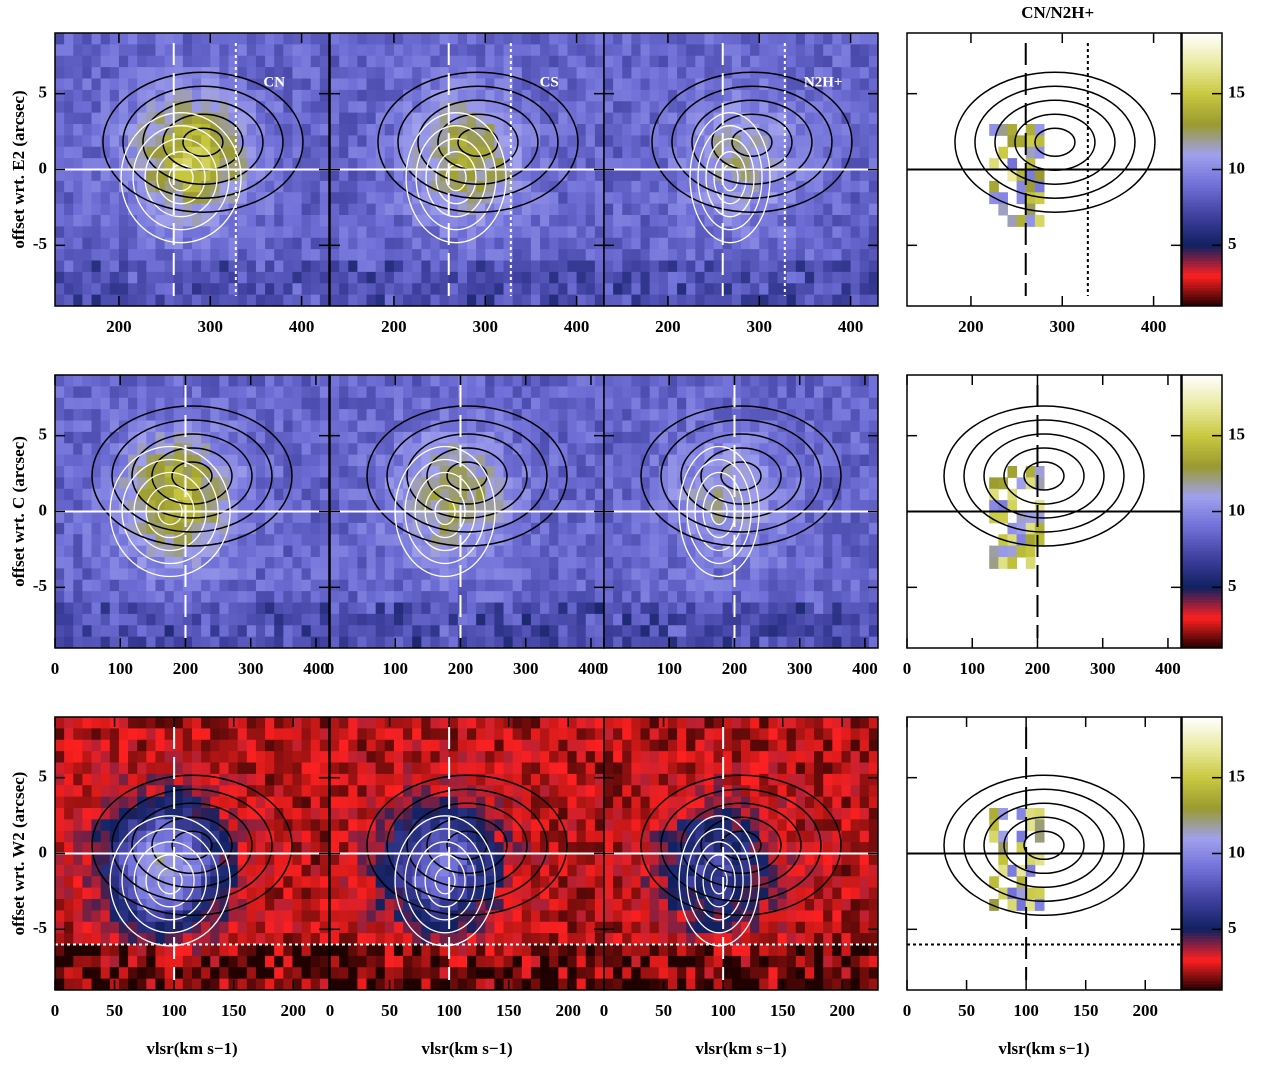  Describe the element at coordinates (1044, 487) in the screenshot. I see `panel` at that location.